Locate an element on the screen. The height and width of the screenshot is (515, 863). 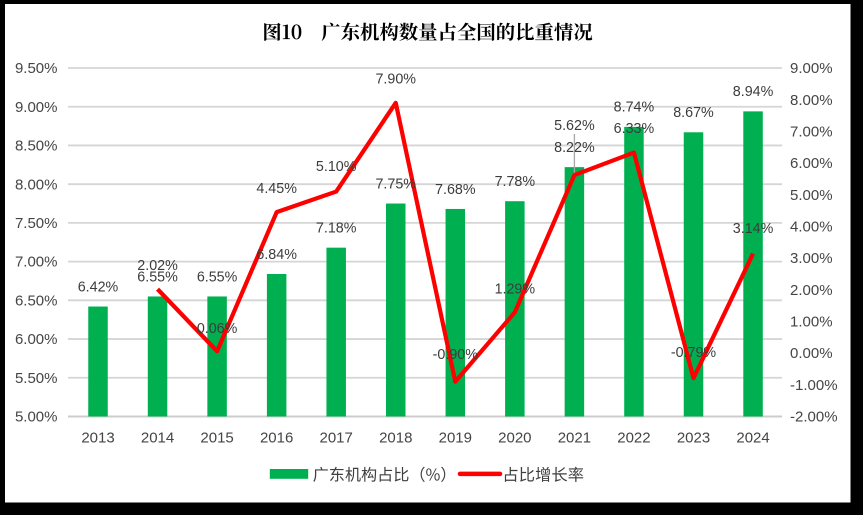
svg-text: -2.00% is located at coordinates (814, 417).